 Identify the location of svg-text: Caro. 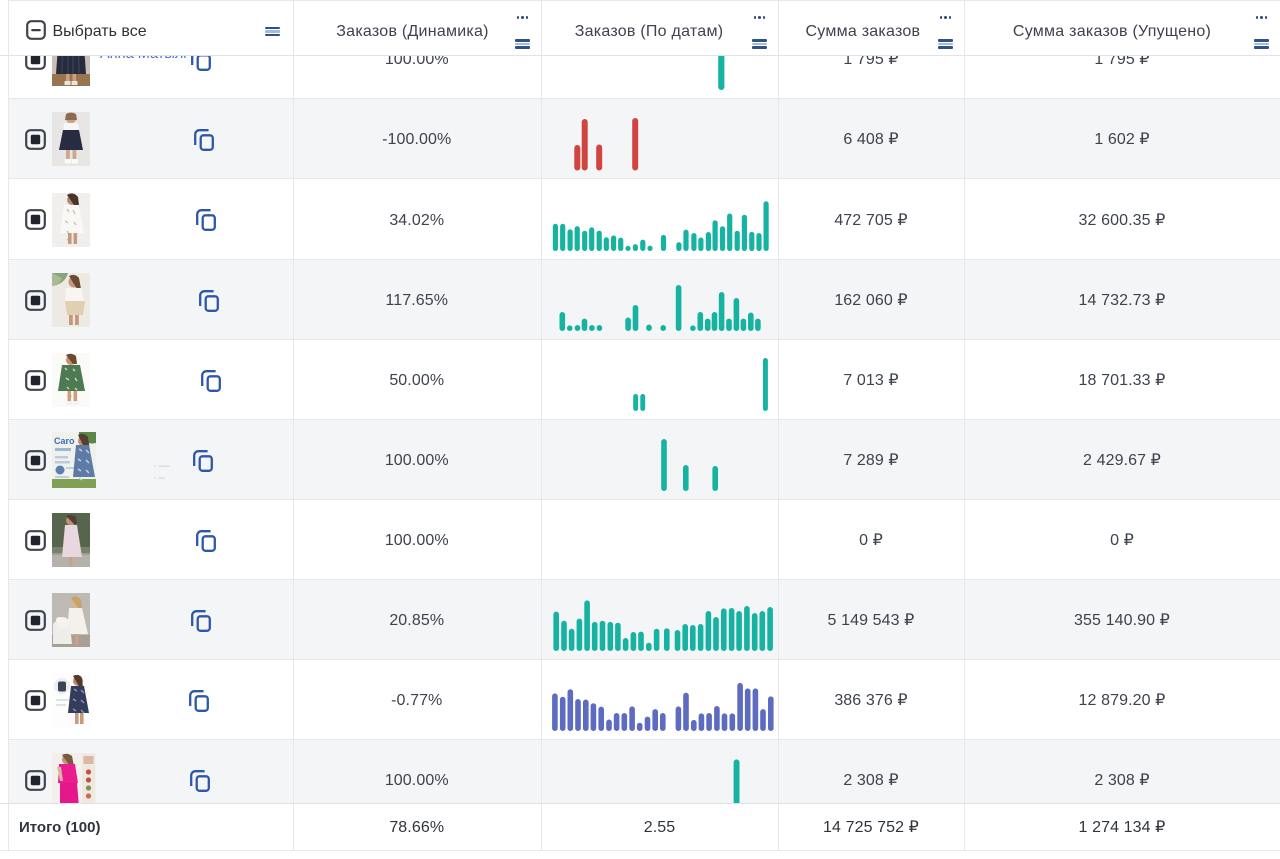
(64, 441).